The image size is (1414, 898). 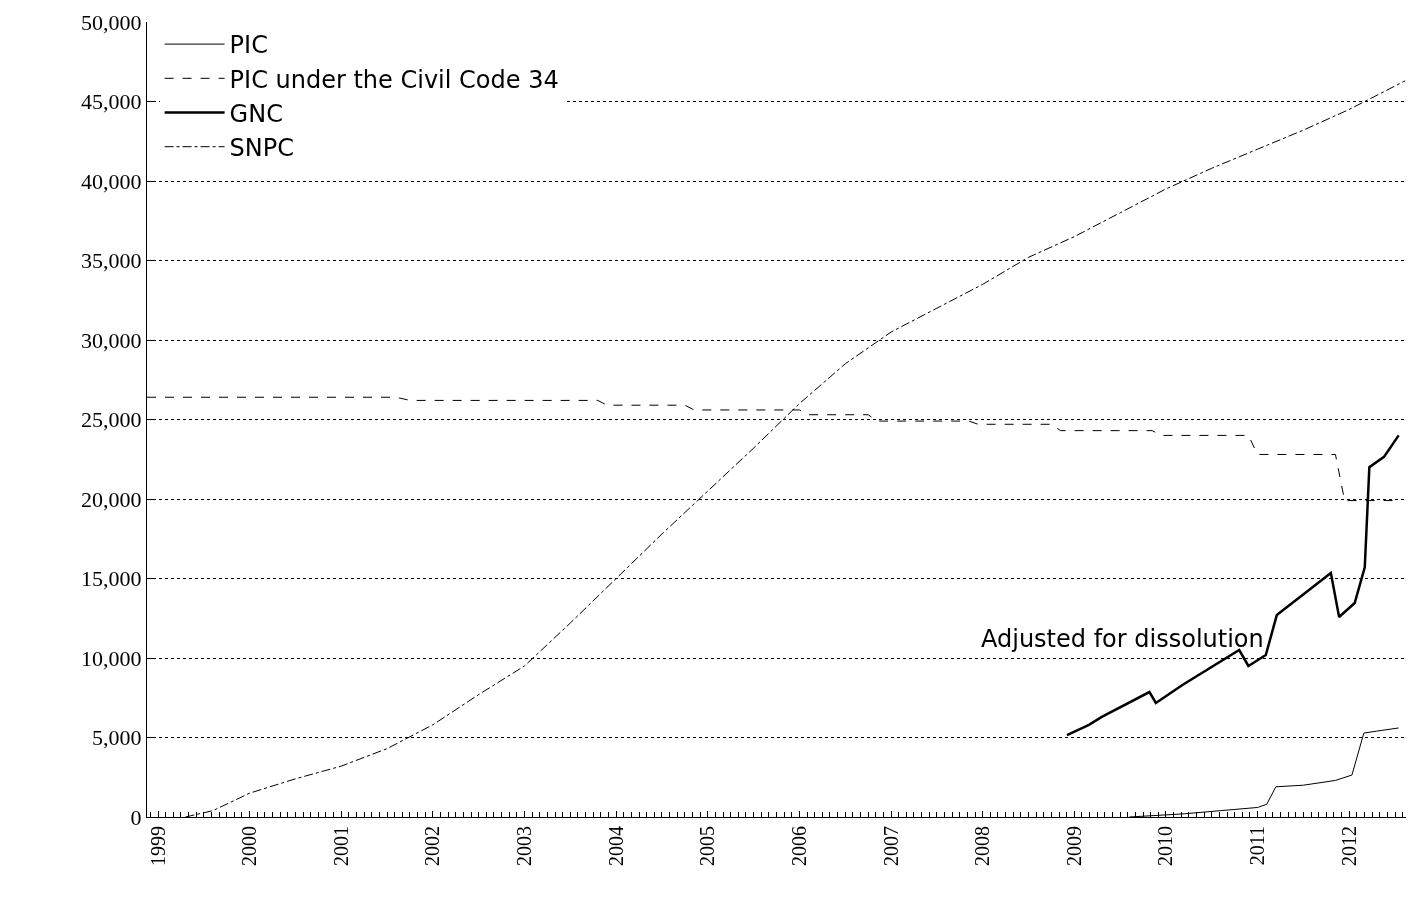 What do you see at coordinates (117, 738) in the screenshot?
I see `y-tick-label: 5,000` at bounding box center [117, 738].